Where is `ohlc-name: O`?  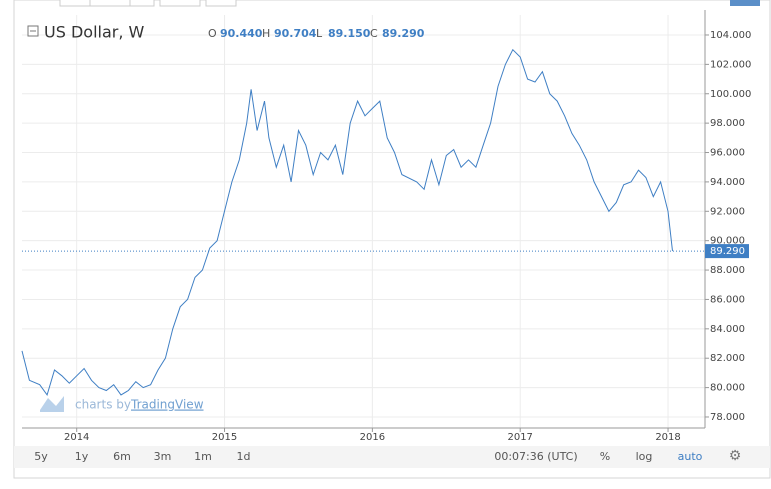 ohlc-name: O is located at coordinates (212, 33).